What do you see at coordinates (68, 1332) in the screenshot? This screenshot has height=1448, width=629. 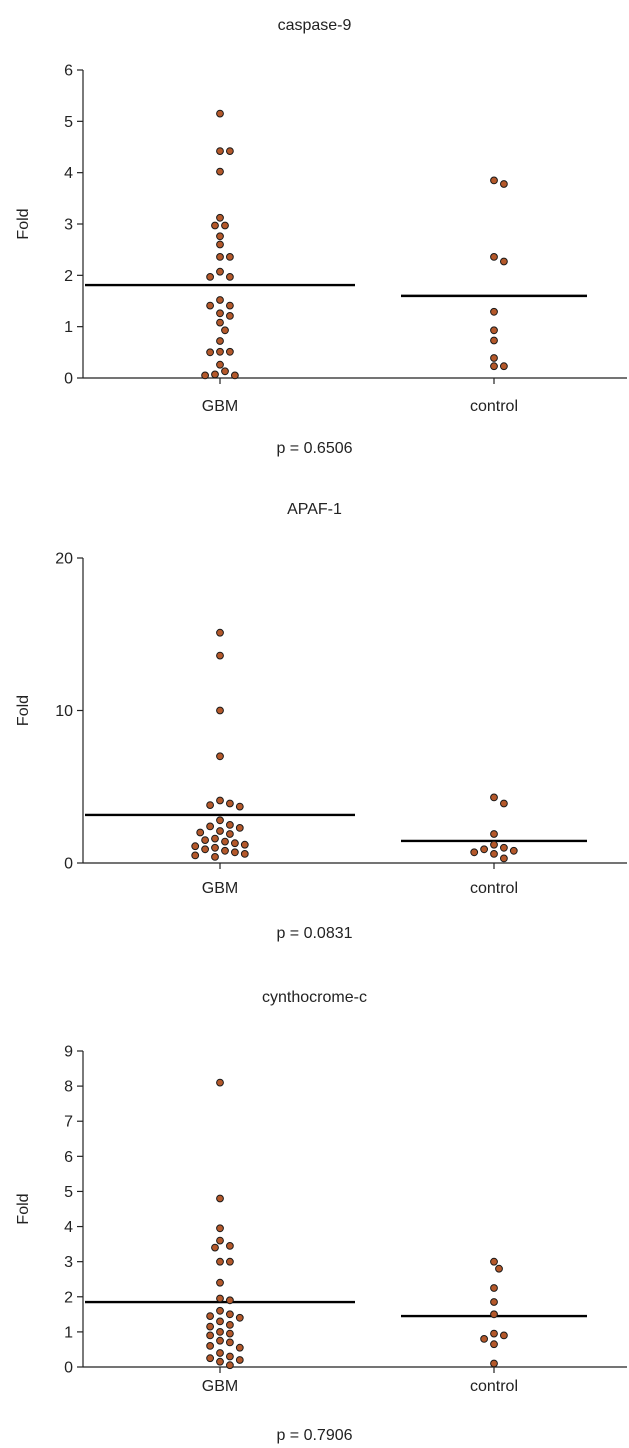 I see `y-tick-label: 1` at bounding box center [68, 1332].